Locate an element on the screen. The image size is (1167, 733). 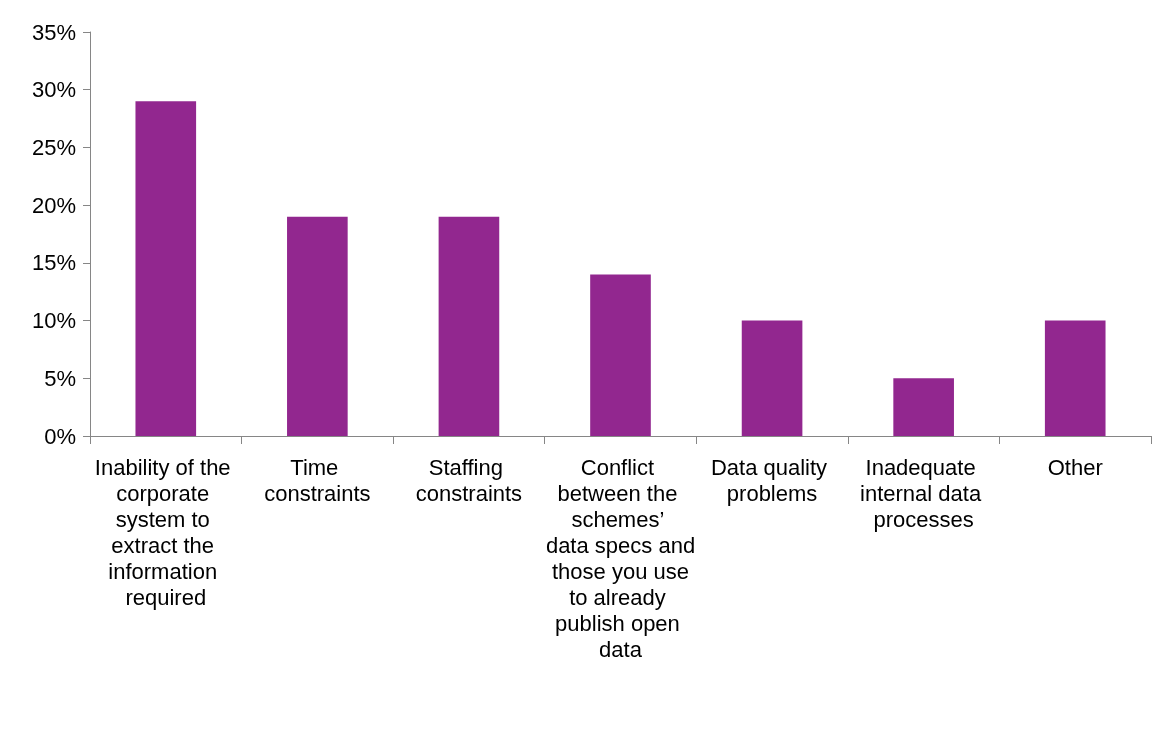
y-tick-label: 5% is located at coordinates (60, 378).